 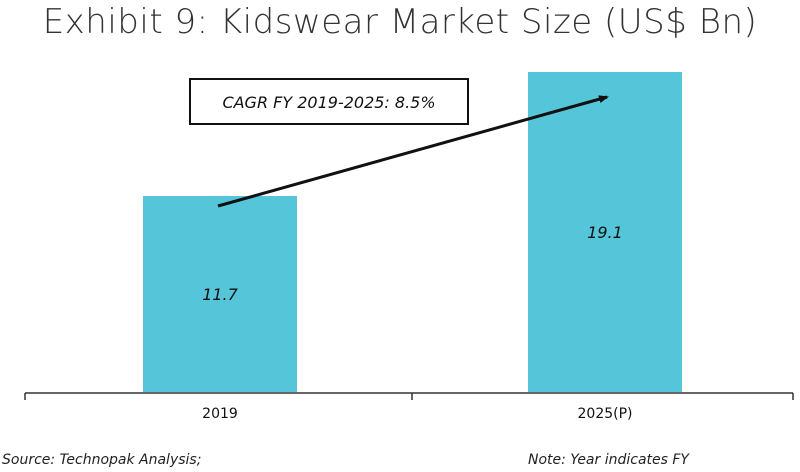 What do you see at coordinates (413, 151) in the screenshot?
I see `cagr-arrow` at bounding box center [413, 151].